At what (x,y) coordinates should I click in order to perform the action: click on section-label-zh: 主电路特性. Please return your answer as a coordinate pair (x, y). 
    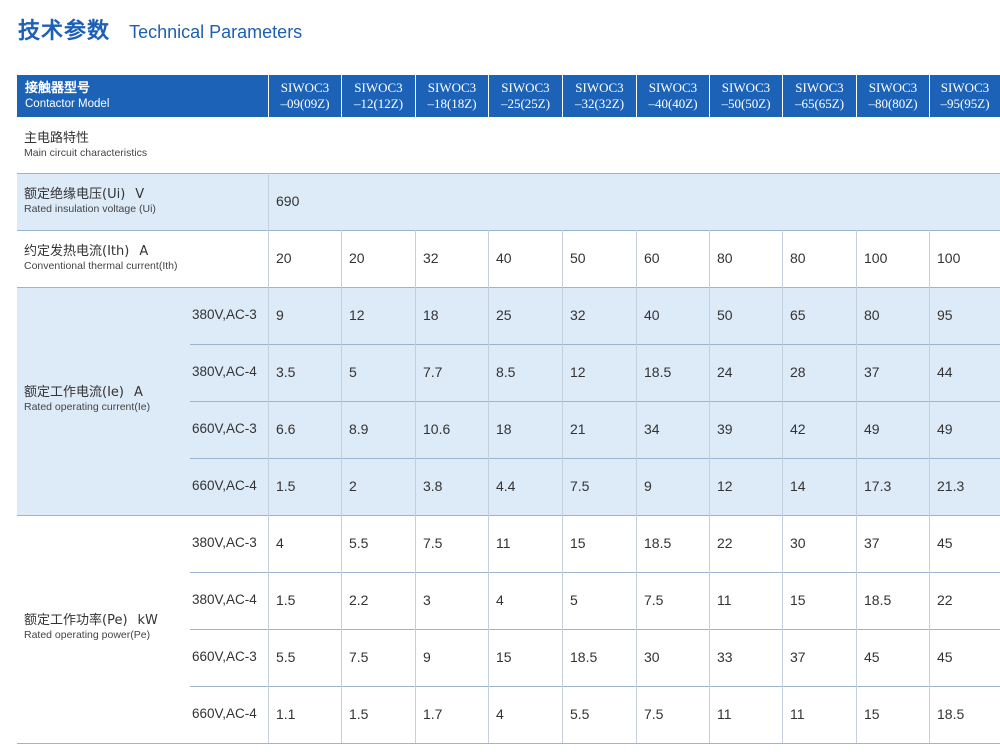
    Looking at the image, I should click on (57, 138).